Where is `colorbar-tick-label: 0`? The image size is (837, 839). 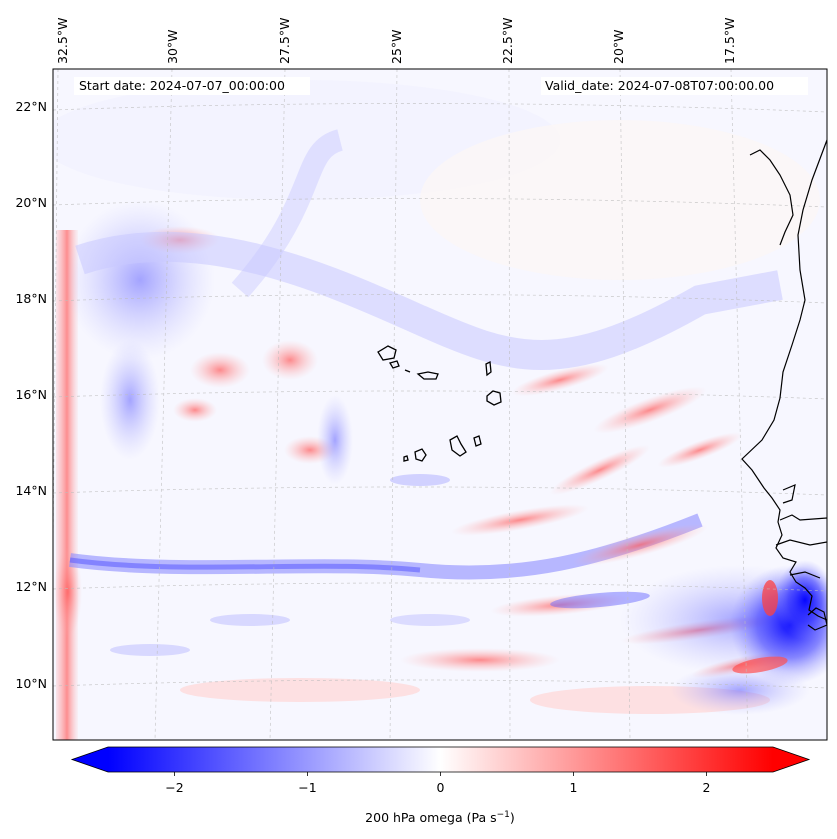 colorbar-tick-label: 0 is located at coordinates (441, 787).